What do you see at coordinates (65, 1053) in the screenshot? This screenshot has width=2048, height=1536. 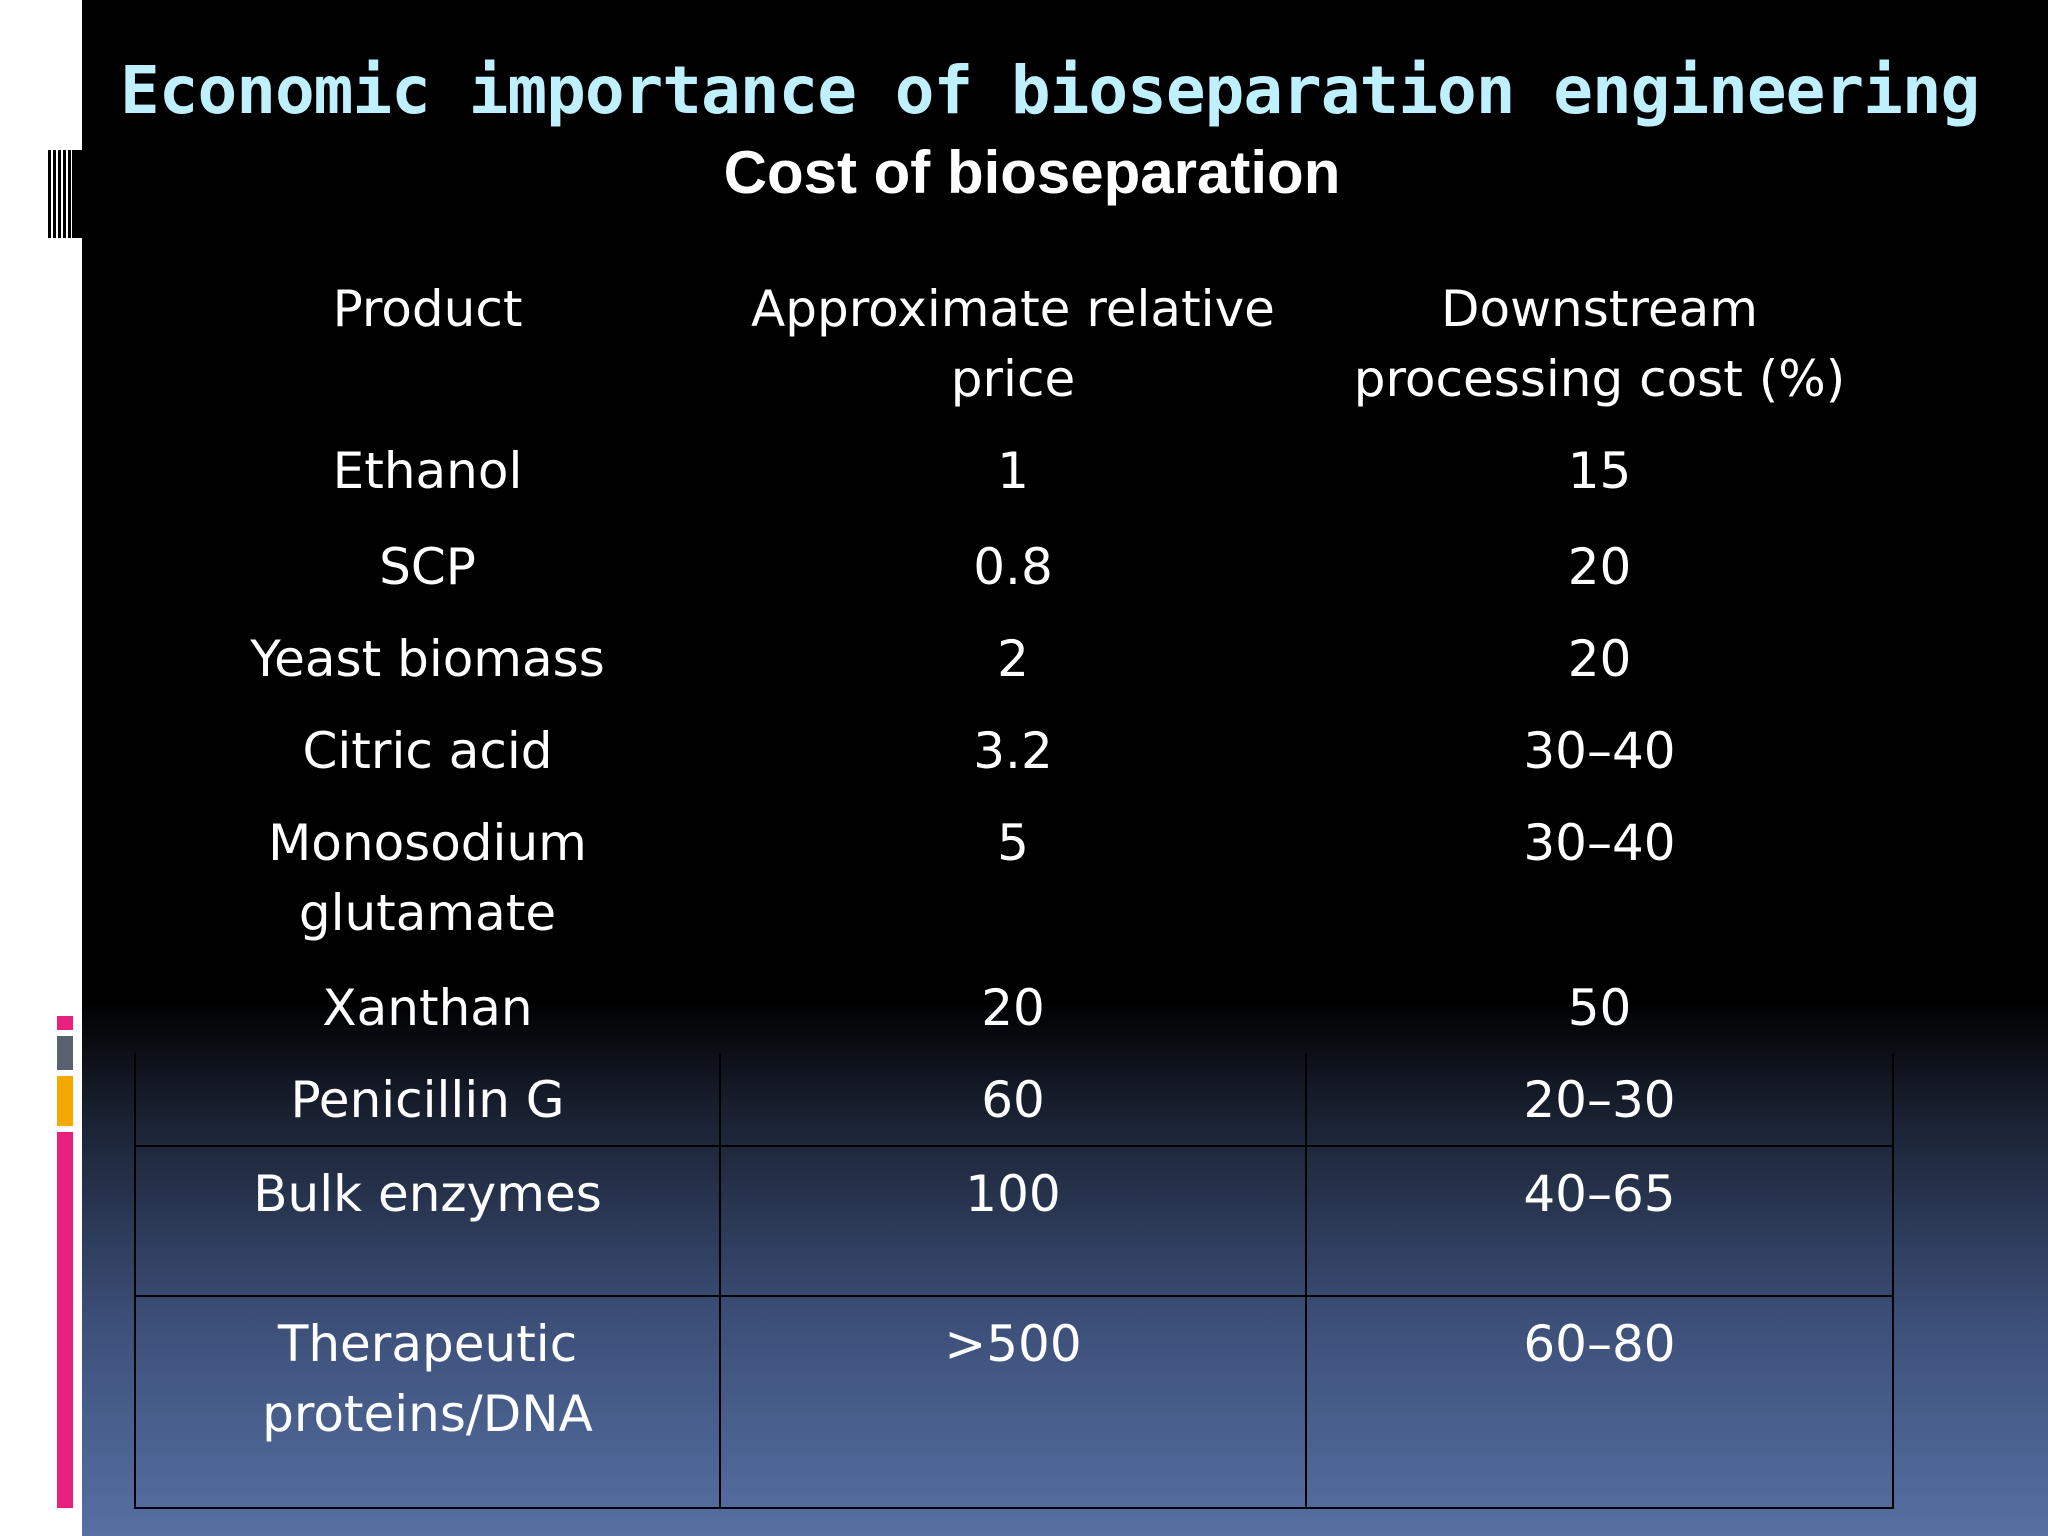 I see `decor-bar-gray` at bounding box center [65, 1053].